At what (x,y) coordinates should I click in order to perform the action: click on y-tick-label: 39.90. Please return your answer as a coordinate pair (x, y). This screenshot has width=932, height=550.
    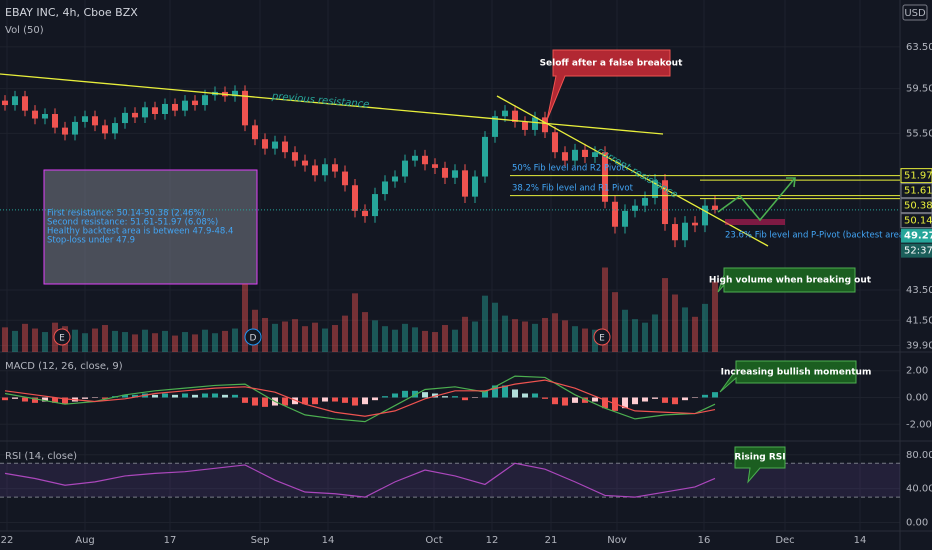
    Looking at the image, I should click on (919, 346).